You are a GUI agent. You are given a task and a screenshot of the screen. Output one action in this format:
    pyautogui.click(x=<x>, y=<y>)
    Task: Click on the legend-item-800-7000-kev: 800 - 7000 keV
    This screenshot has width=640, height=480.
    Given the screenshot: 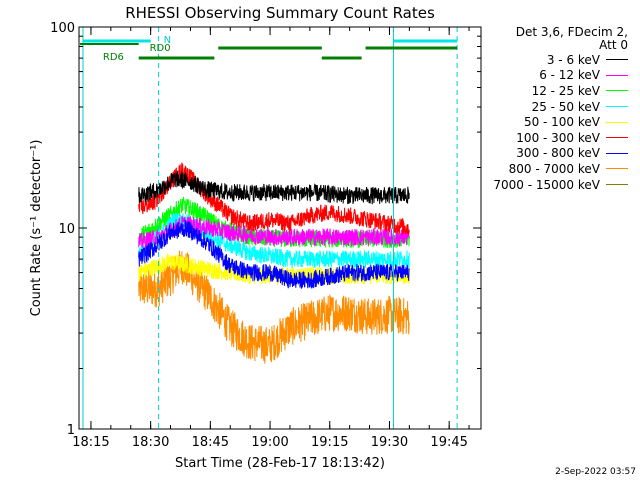 What is the action you would take?
    pyautogui.click(x=554, y=169)
    